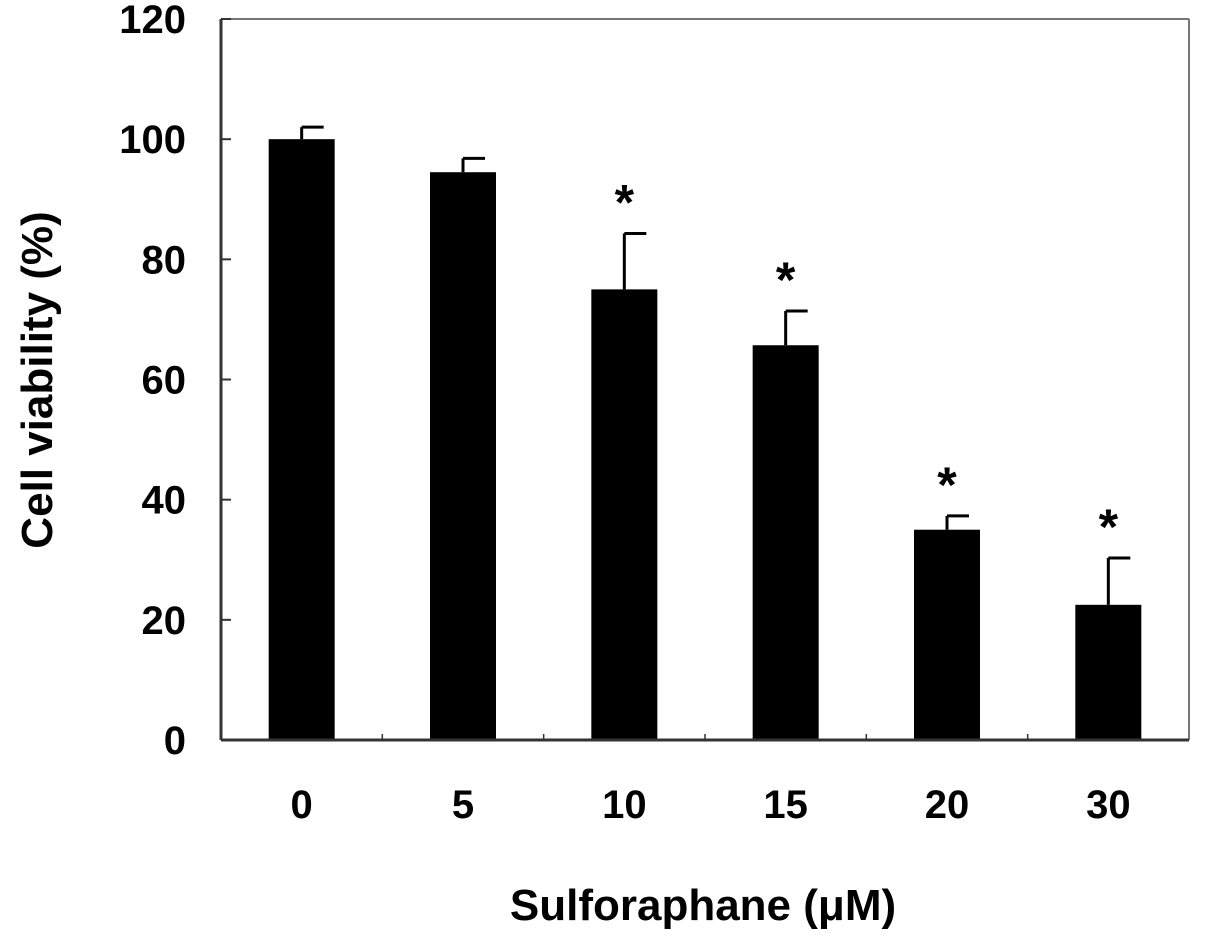 The image size is (1205, 943). I want to click on x-tick-label: 30, so click(1108, 805).